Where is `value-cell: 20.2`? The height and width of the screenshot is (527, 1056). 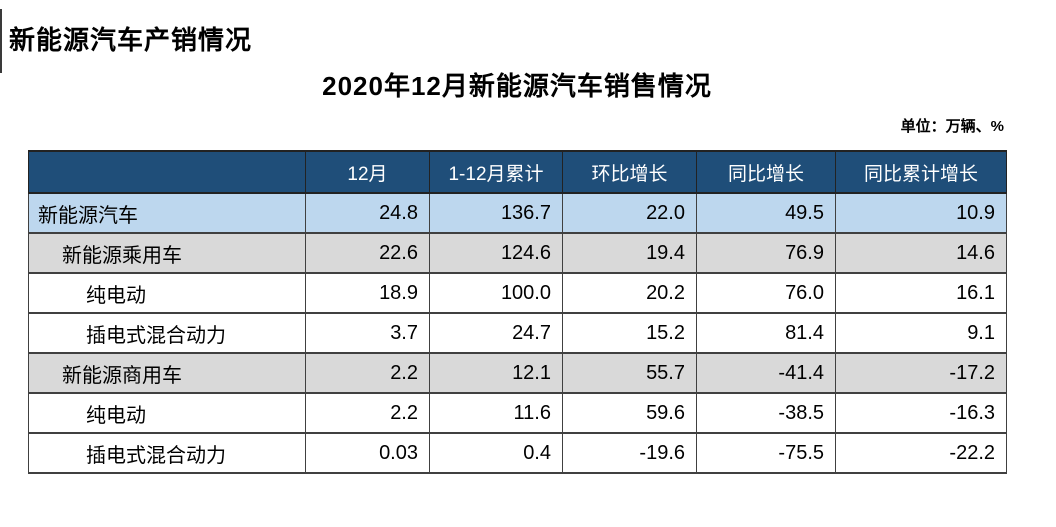
value-cell: 20.2 is located at coordinates (629, 293).